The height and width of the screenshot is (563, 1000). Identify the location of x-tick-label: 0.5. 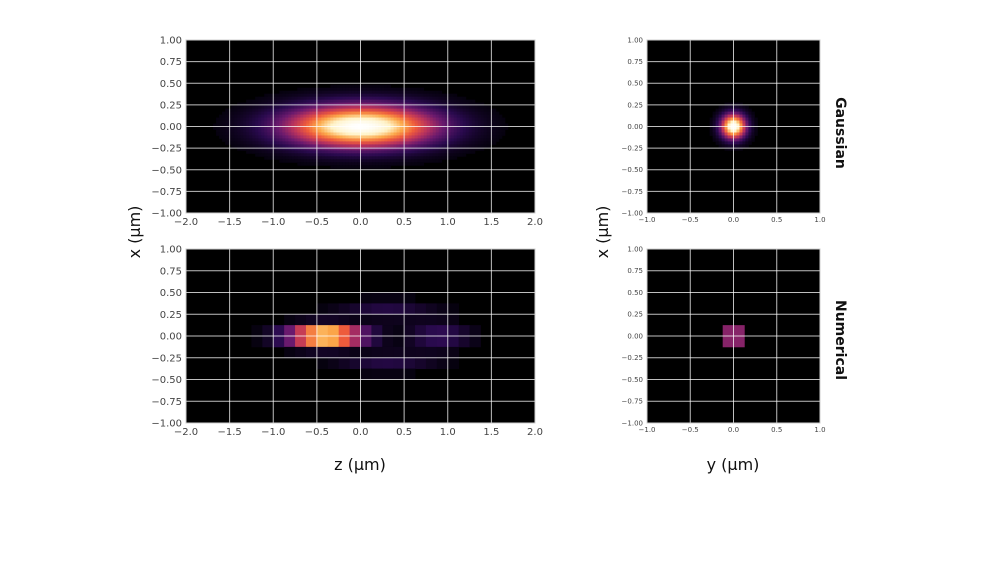
(404, 222).